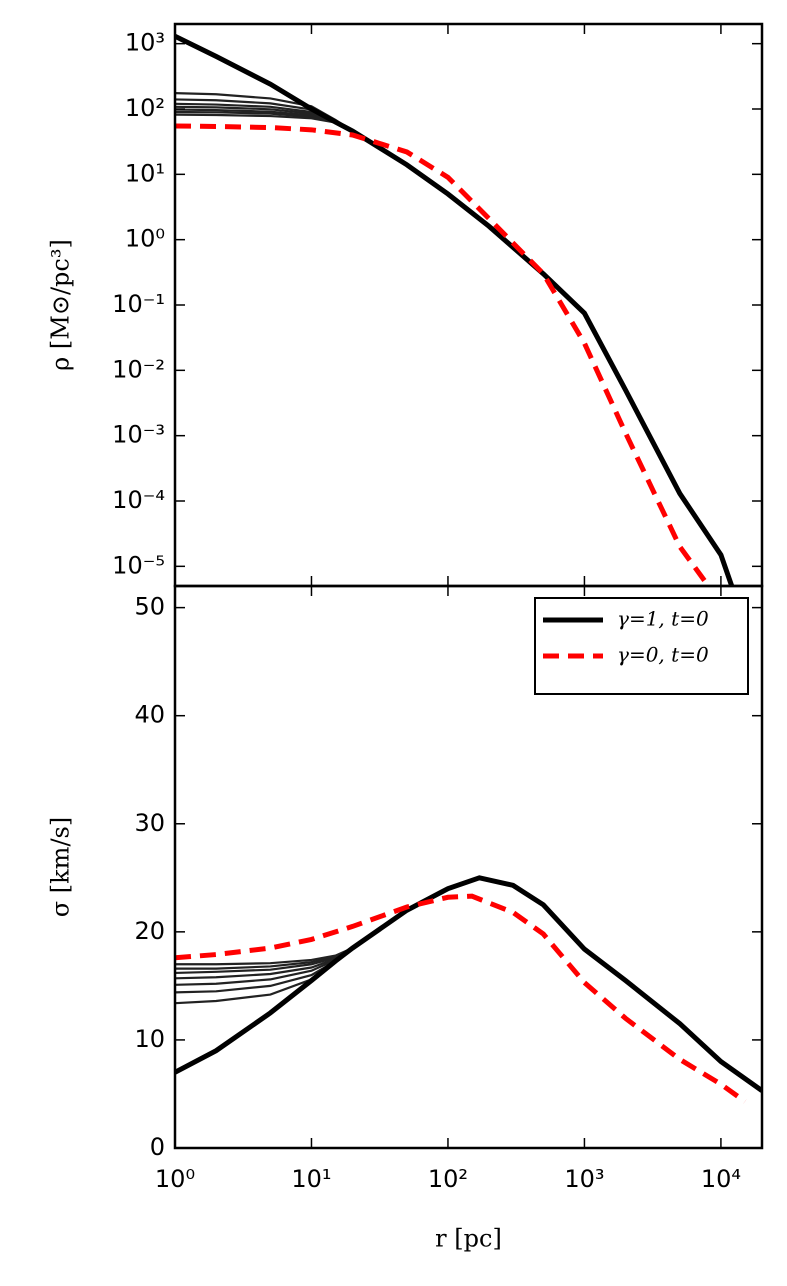 The image size is (787, 1286). What do you see at coordinates (468, 1239) in the screenshot?
I see `x-axis-label: r [pc]` at bounding box center [468, 1239].